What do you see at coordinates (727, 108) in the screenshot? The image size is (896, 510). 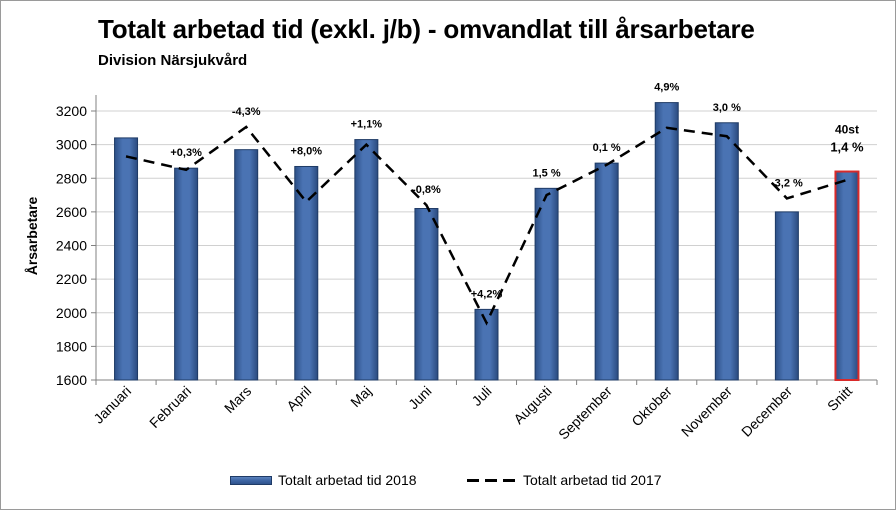 I see `percent-label: 3,0 %` at bounding box center [727, 108].